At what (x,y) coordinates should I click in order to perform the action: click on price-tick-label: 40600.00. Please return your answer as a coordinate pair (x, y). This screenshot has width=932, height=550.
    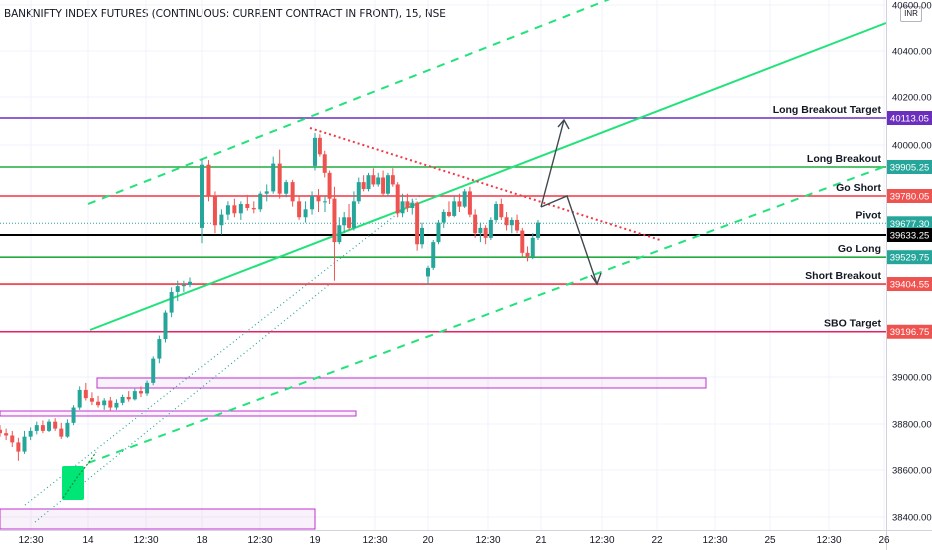
    Looking at the image, I should click on (912, 6).